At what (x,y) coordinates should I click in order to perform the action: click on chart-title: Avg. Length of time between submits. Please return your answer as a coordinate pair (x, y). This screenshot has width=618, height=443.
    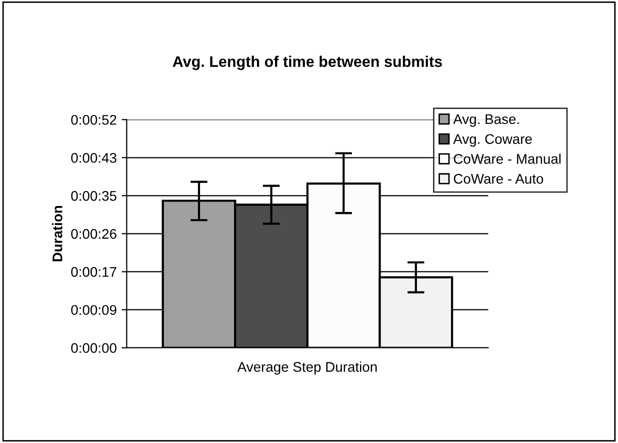
    Looking at the image, I should click on (307, 63).